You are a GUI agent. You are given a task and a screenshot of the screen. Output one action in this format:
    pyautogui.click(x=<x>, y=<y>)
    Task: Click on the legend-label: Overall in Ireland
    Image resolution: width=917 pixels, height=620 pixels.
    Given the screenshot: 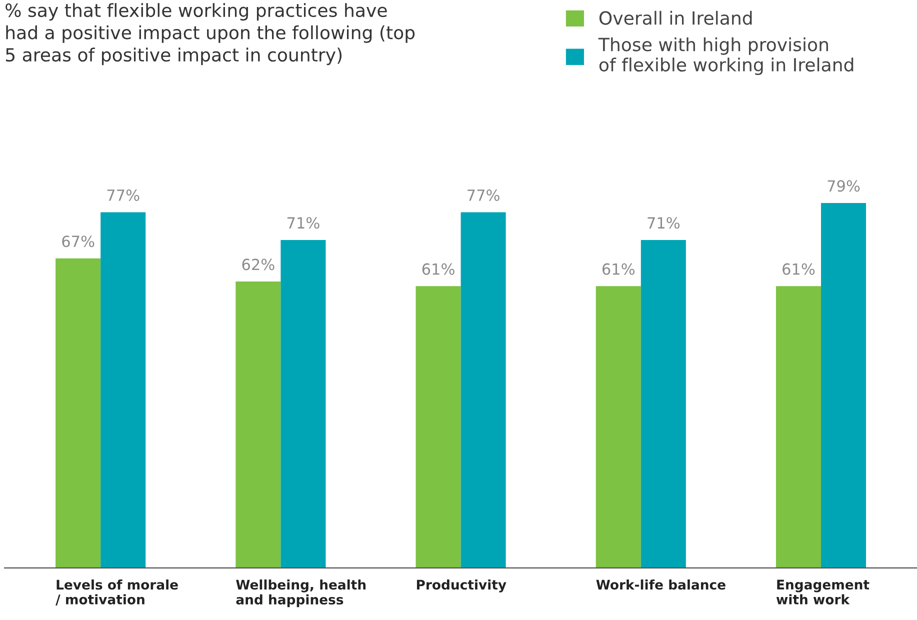 What is the action you would take?
    pyautogui.click(x=675, y=17)
    